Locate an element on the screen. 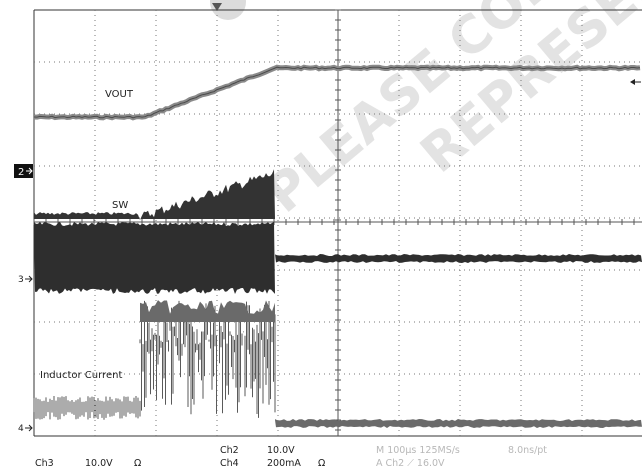  ch4-coupling: Ω is located at coordinates (321, 463).